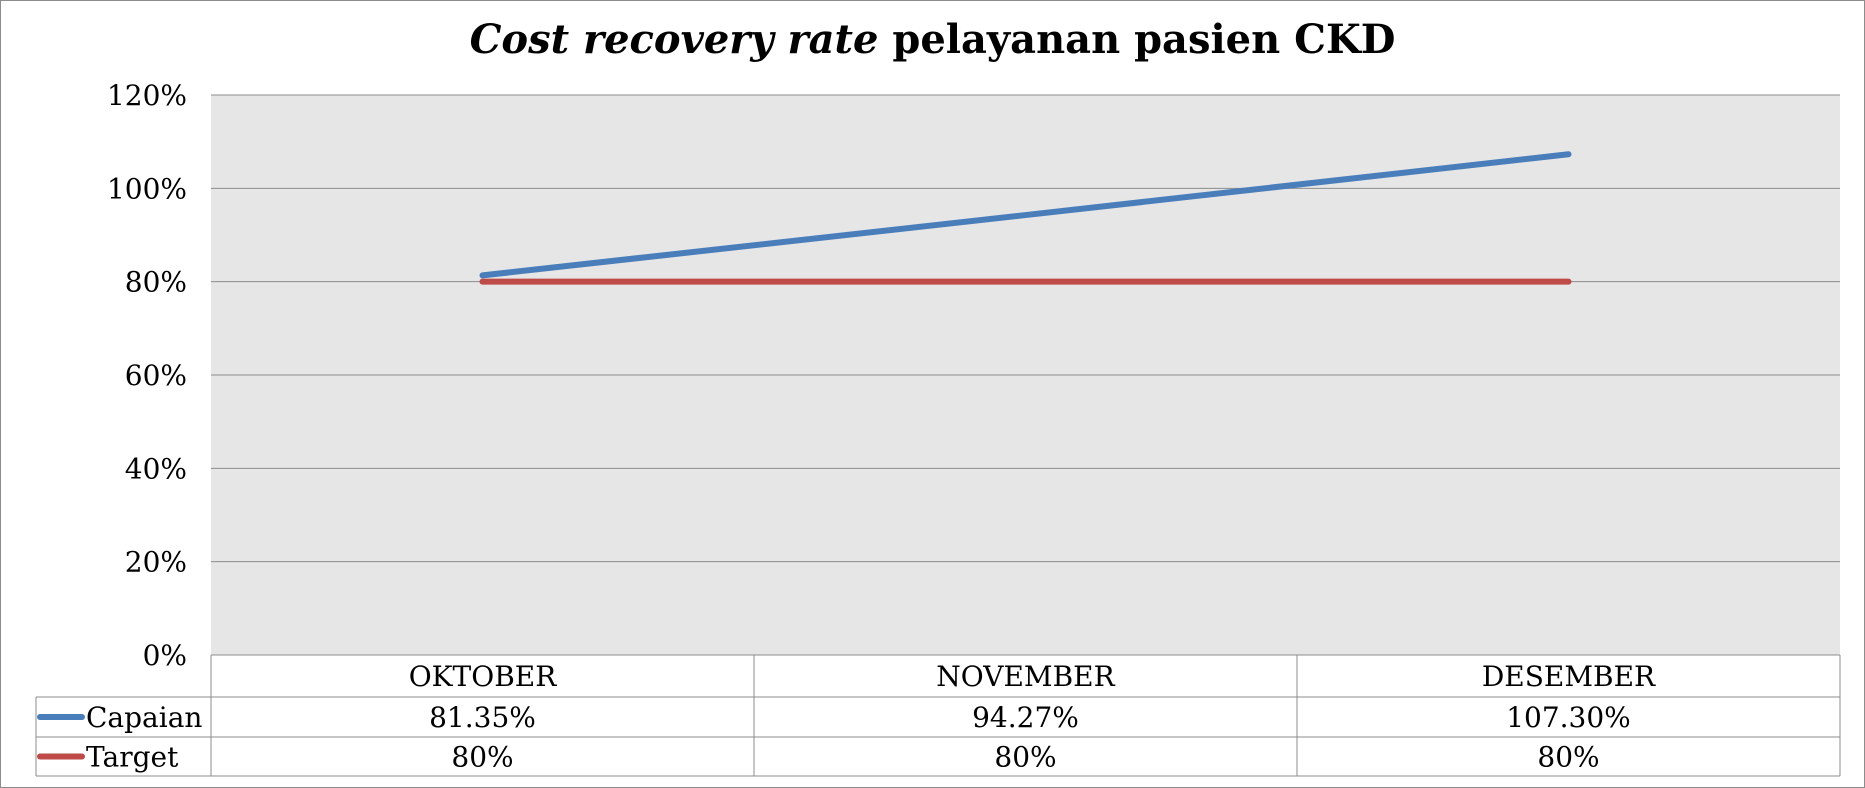 The image size is (1865, 788). Describe the element at coordinates (1144, 39) in the screenshot. I see `chart-title-normal: pelayanan pasien CKD` at that location.